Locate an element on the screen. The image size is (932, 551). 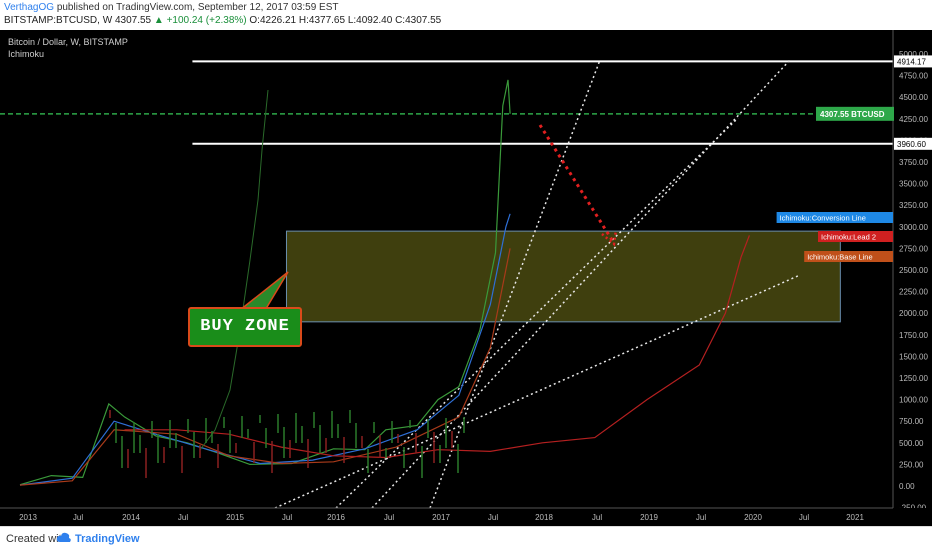
indicator-label-2: Ichimoku:Base Line is located at coordinates (839, 257).